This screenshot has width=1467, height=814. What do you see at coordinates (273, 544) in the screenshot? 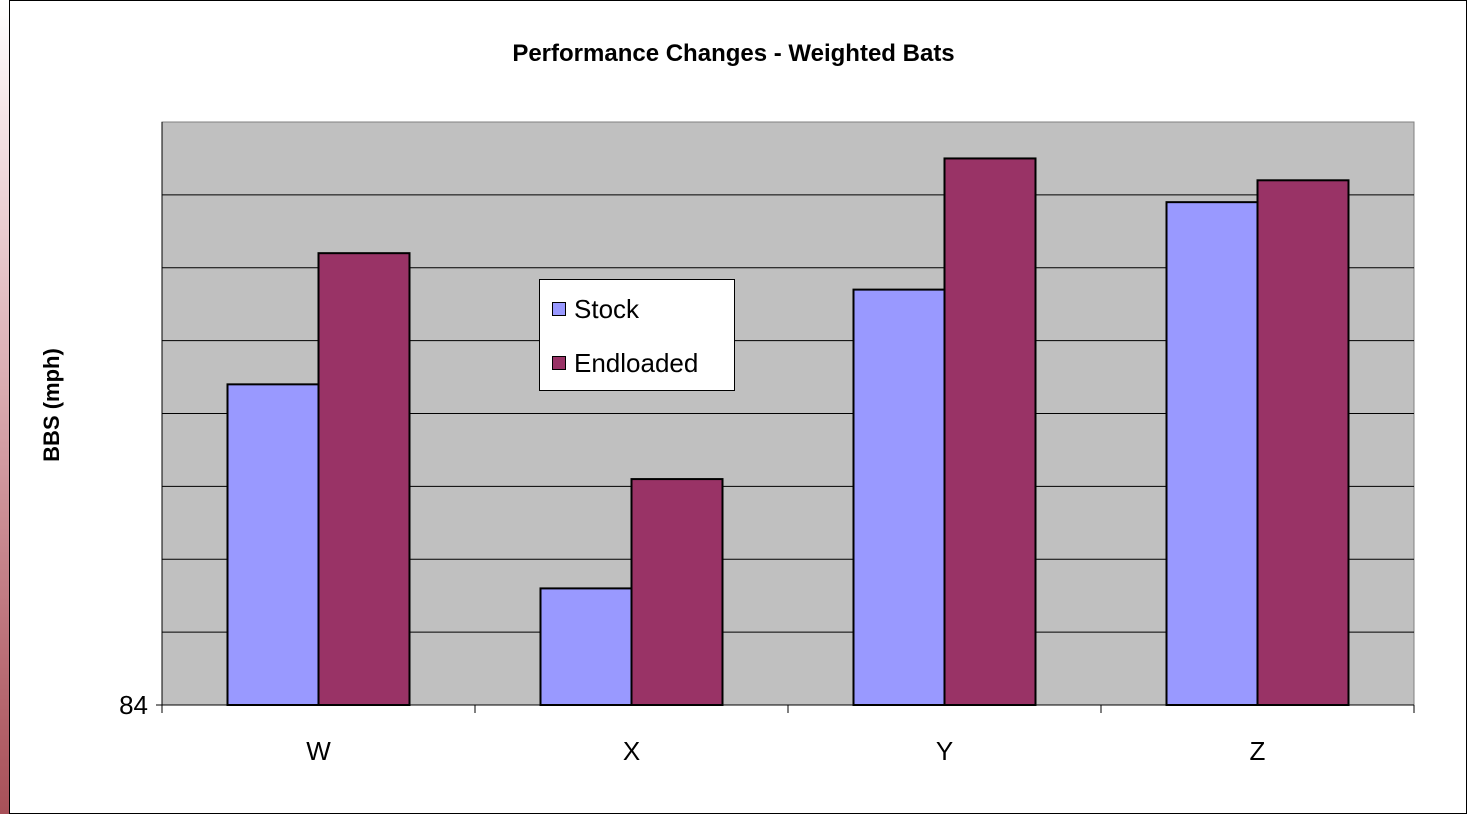
I see `bar-stock-w` at bounding box center [273, 544].